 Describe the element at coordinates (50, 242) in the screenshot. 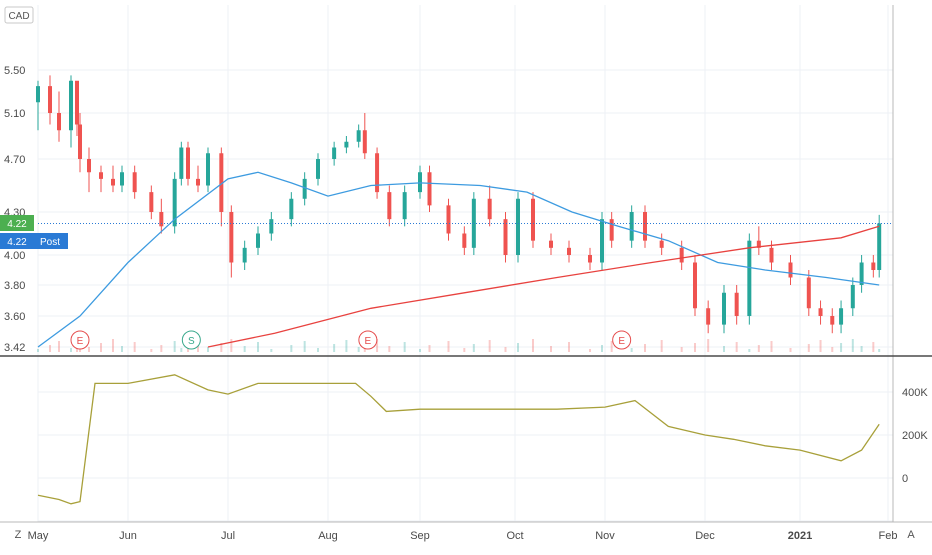

I see `post-tag-label: Post` at that location.